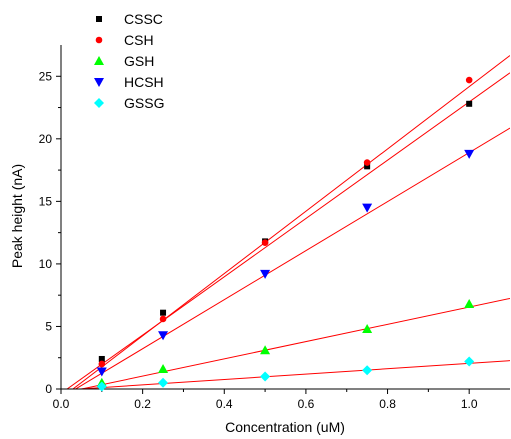 Image resolution: width=511 pixels, height=439 pixels. Describe the element at coordinates (99, 60) in the screenshot. I see `legend-marker-gsh` at that location.